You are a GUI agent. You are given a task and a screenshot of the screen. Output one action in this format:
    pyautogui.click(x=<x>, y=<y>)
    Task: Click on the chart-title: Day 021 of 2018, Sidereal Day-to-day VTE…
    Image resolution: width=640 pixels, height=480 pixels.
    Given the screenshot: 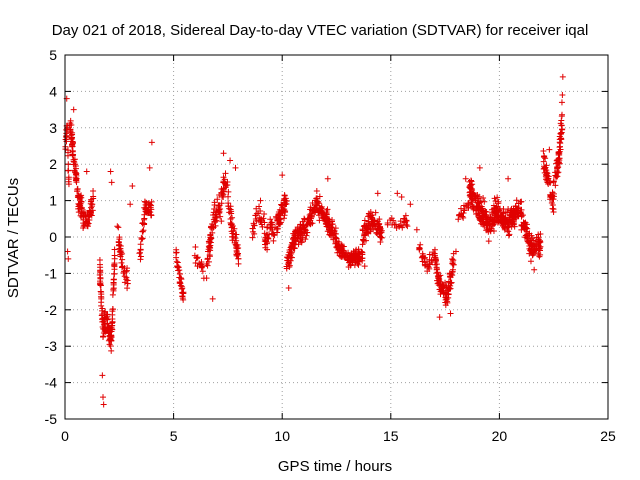 What is the action you would take?
    pyautogui.click(x=320, y=30)
    